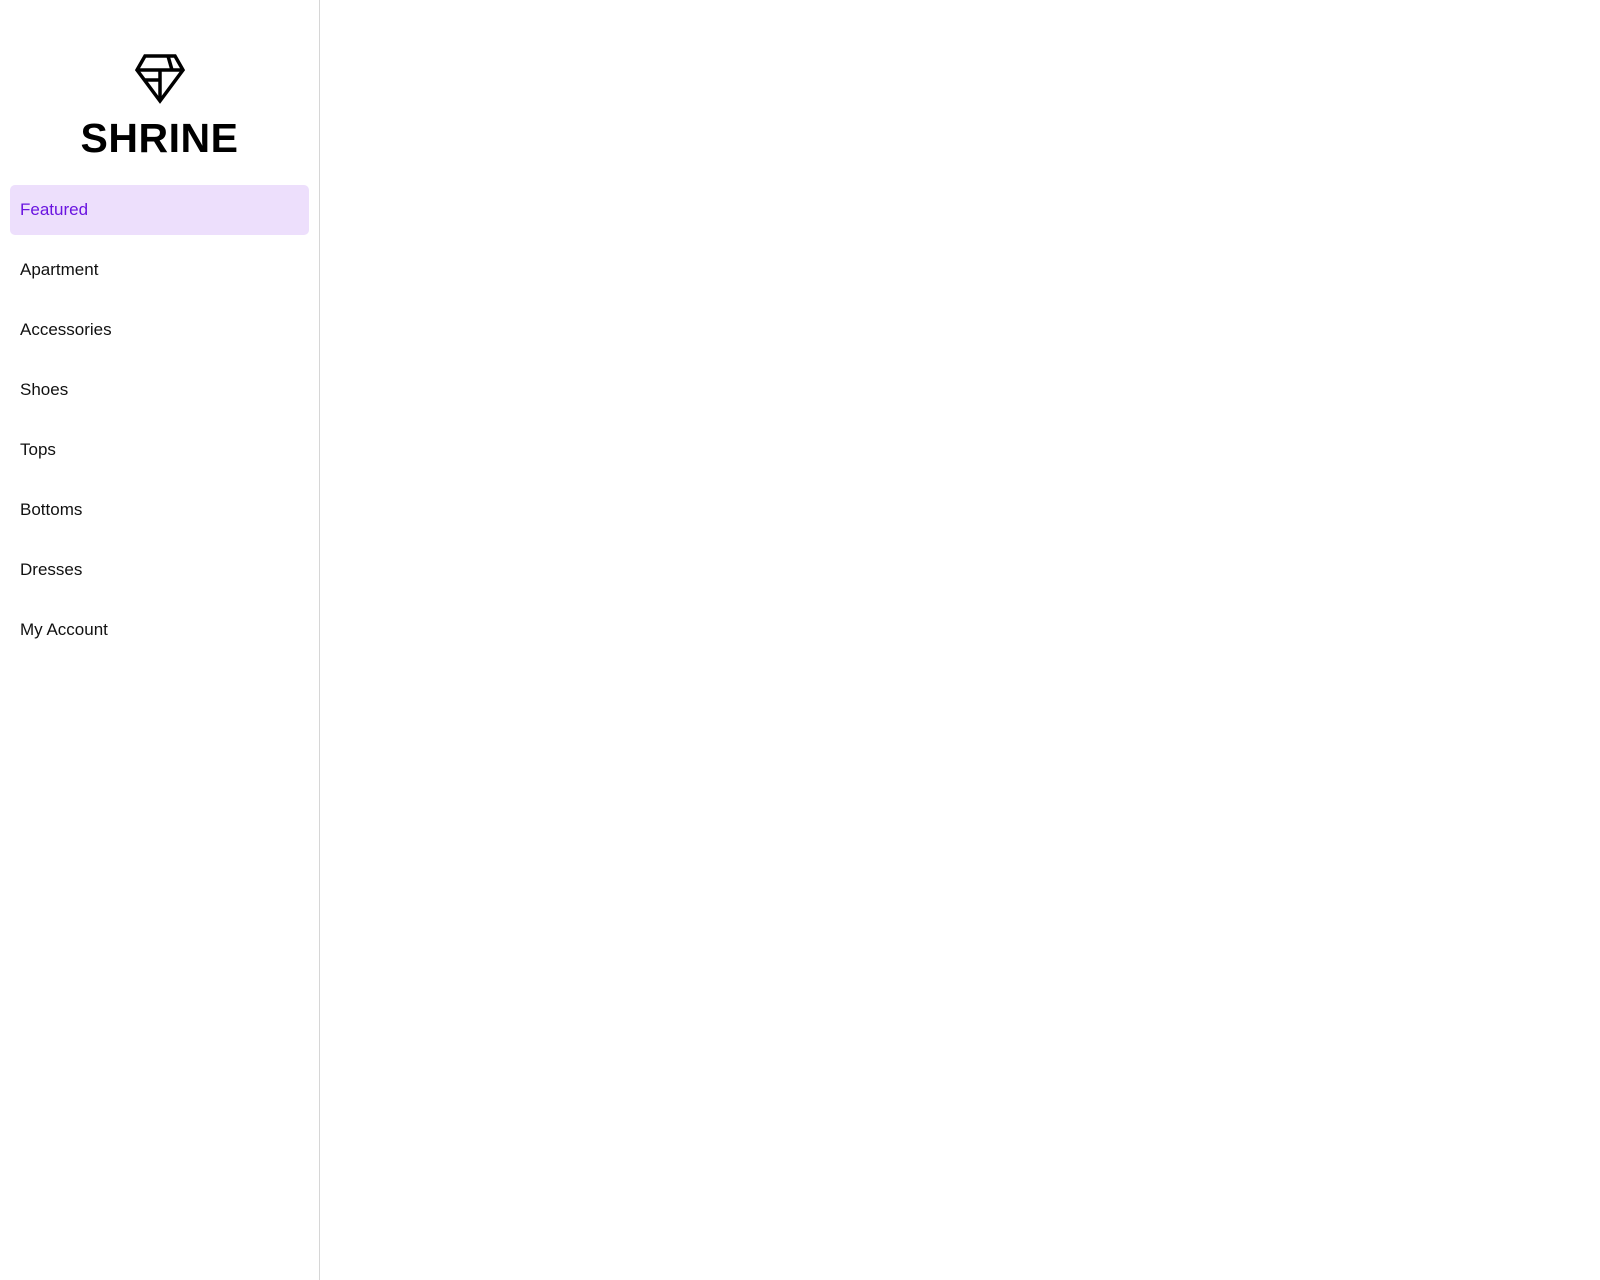  Describe the element at coordinates (44, 389) in the screenshot. I see `nav-item-shoes: Shoes` at that location.